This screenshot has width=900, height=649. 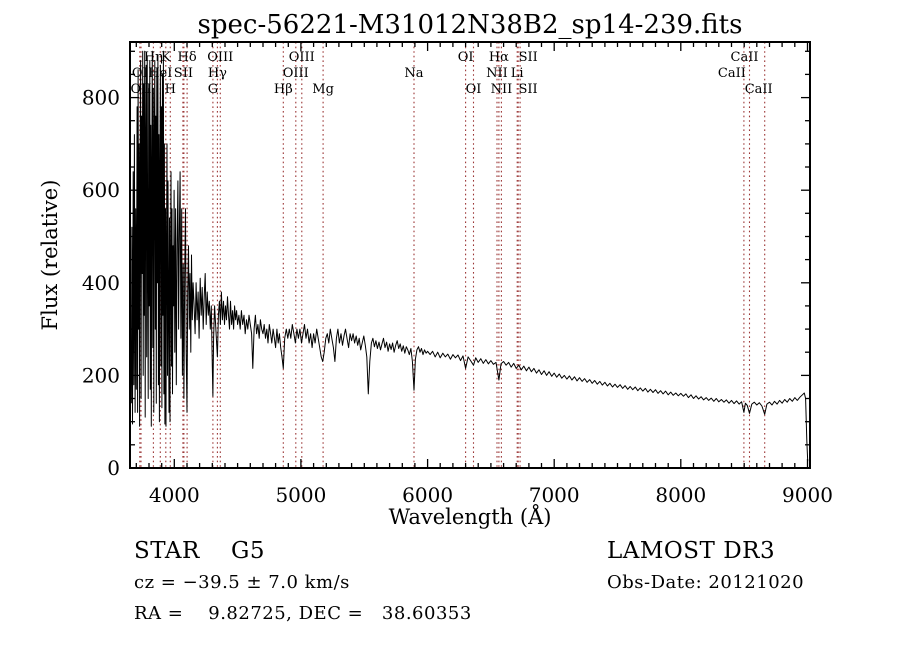 What do you see at coordinates (303, 613) in the screenshot?
I see `ra-dec-coordinates: RA = 9.82725, DEC = 38.60353` at bounding box center [303, 613].